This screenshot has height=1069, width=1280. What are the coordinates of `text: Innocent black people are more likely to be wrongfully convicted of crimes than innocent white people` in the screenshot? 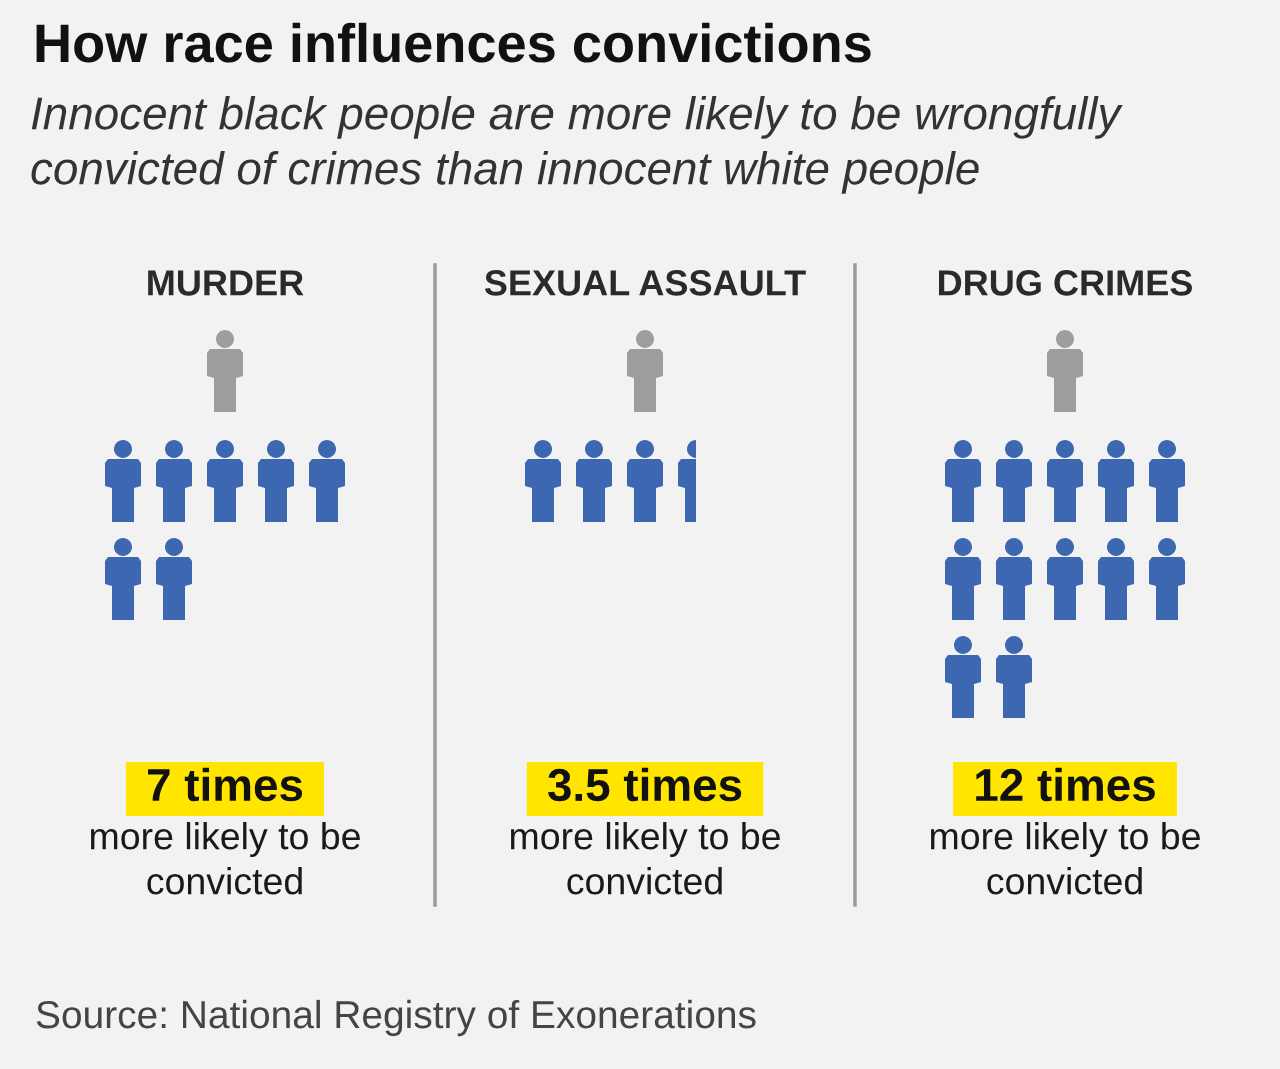 It's located at (577, 145).